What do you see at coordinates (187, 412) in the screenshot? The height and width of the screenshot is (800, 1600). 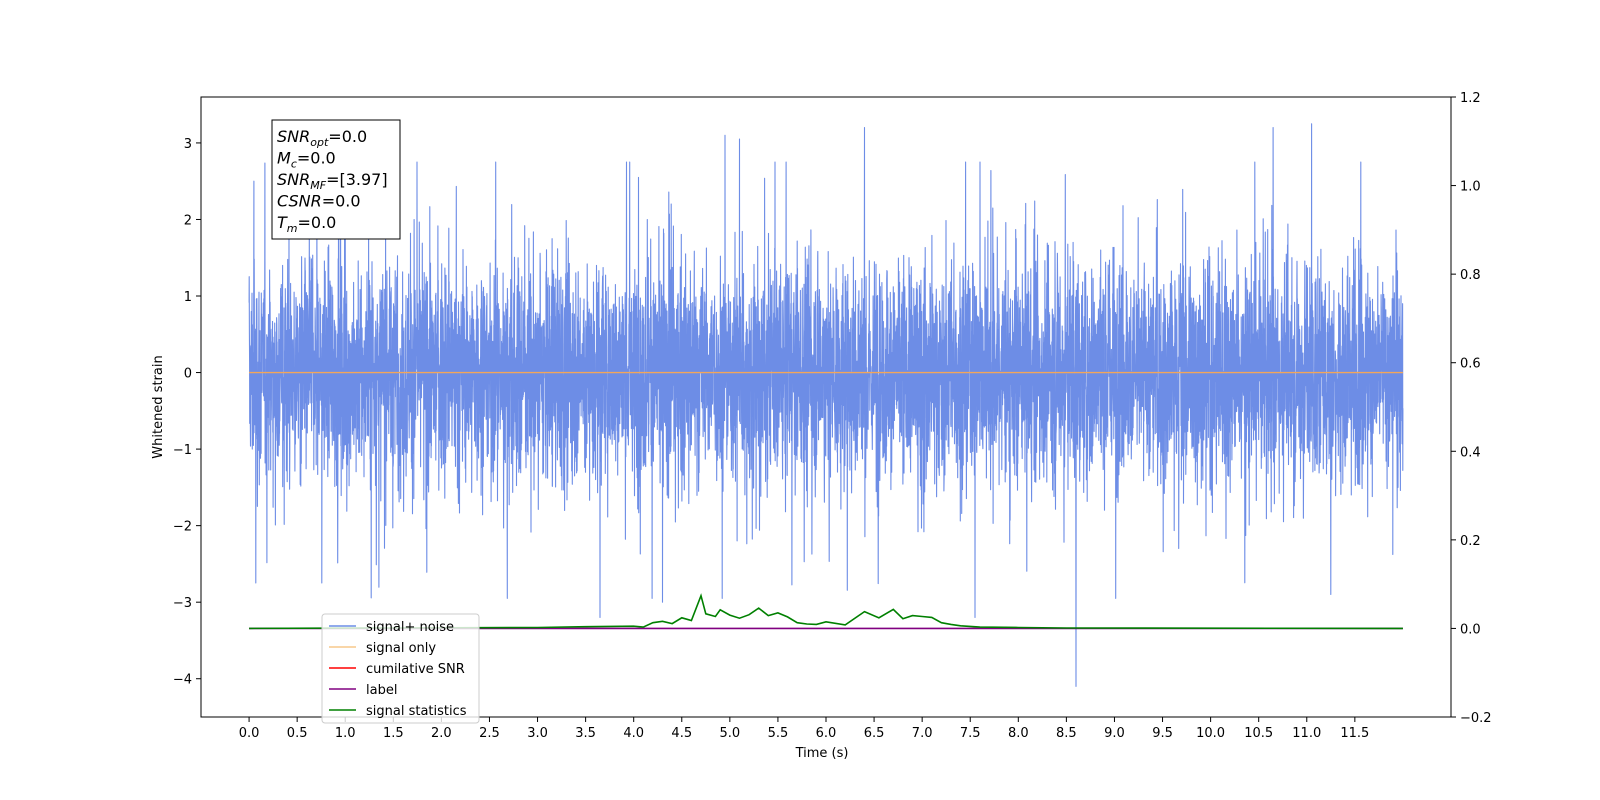 I see `y-axis-left: 3 2 1 0 −1 −2 −3 −4` at bounding box center [187, 412].